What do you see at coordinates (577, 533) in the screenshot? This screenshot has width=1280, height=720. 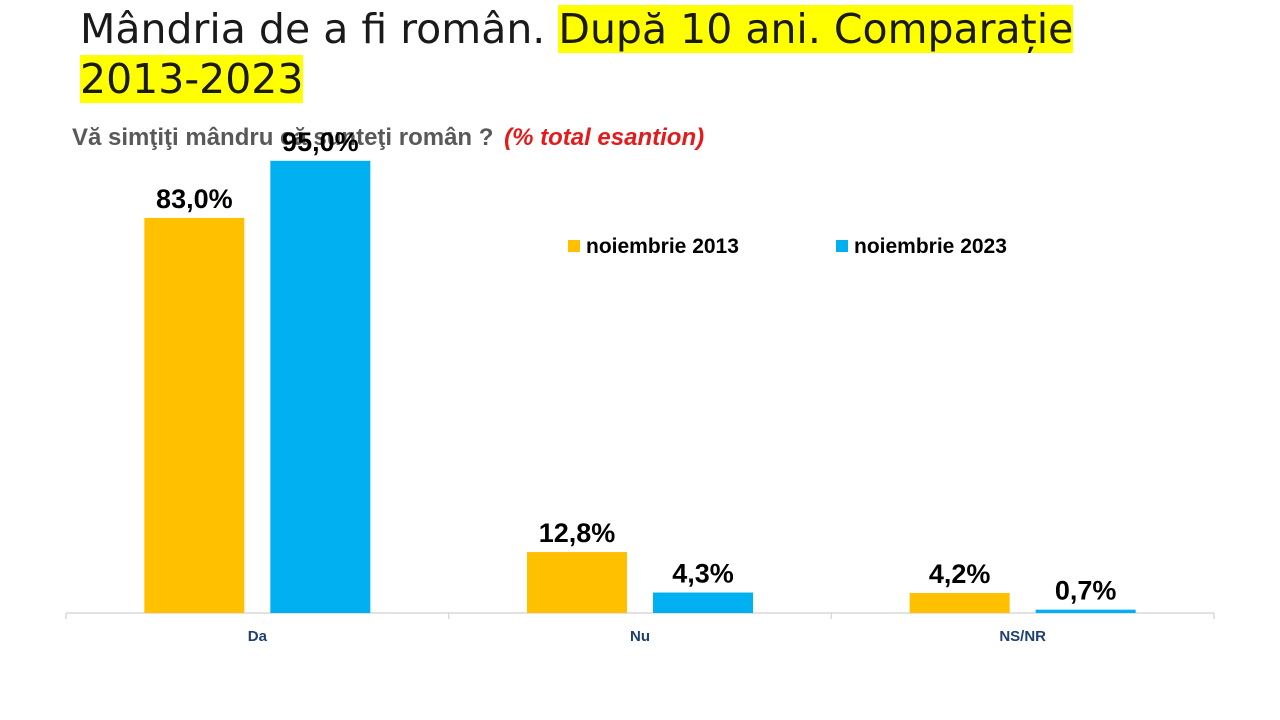 I see `data-label: 12,8%` at bounding box center [577, 533].